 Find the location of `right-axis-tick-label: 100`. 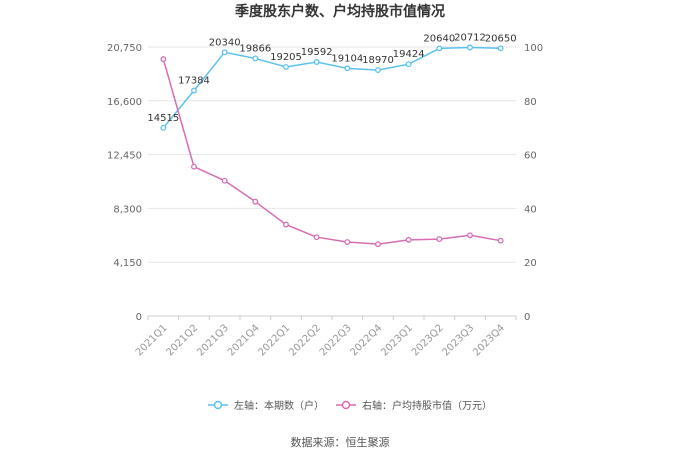

right-axis-tick-label: 100 is located at coordinates (533, 48).